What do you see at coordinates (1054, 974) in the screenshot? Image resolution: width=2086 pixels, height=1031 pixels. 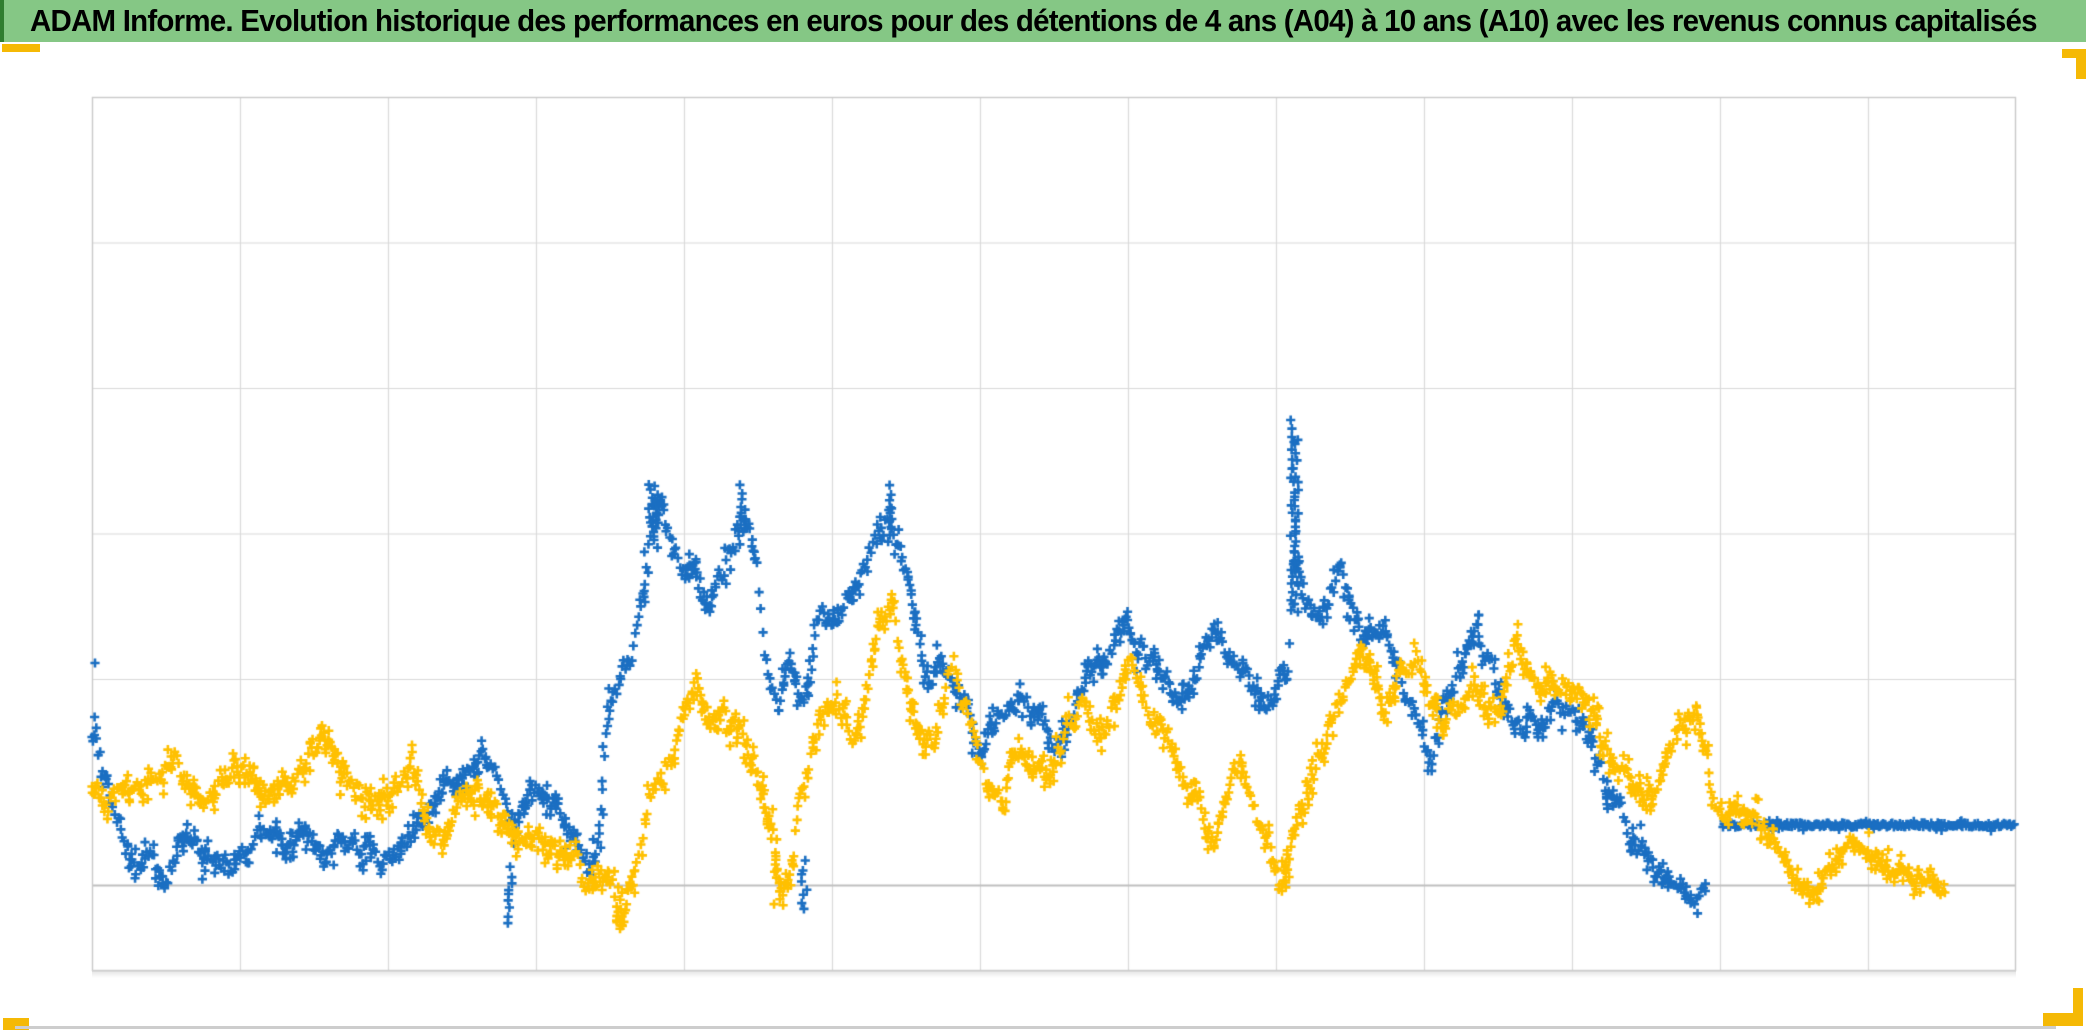 I see `plot-bottom-shadow` at bounding box center [1054, 974].